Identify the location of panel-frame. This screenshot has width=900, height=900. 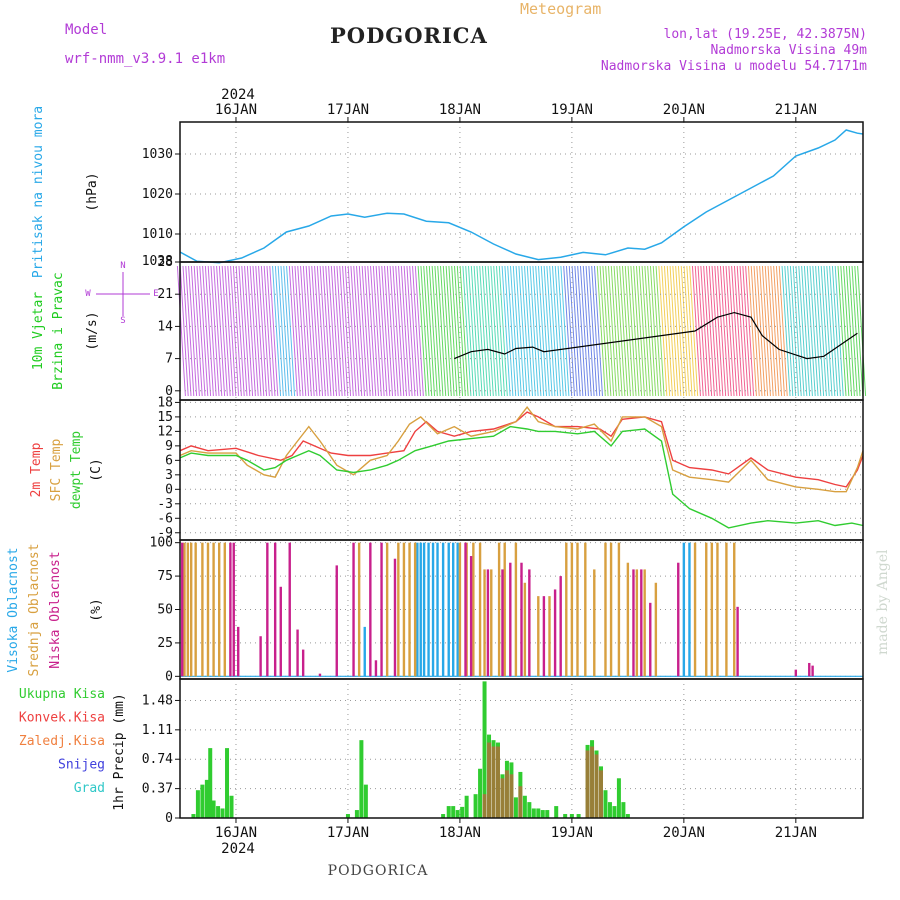
(521, 748).